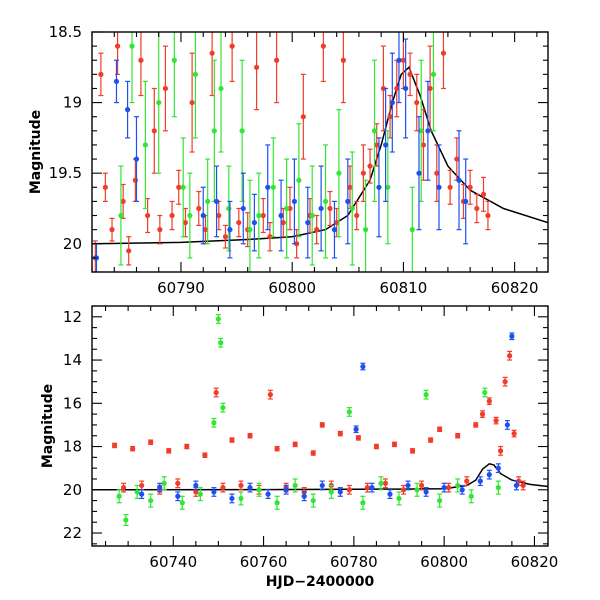  Describe the element at coordinates (72, 103) in the screenshot. I see `y-tick-label: 19` at that location.